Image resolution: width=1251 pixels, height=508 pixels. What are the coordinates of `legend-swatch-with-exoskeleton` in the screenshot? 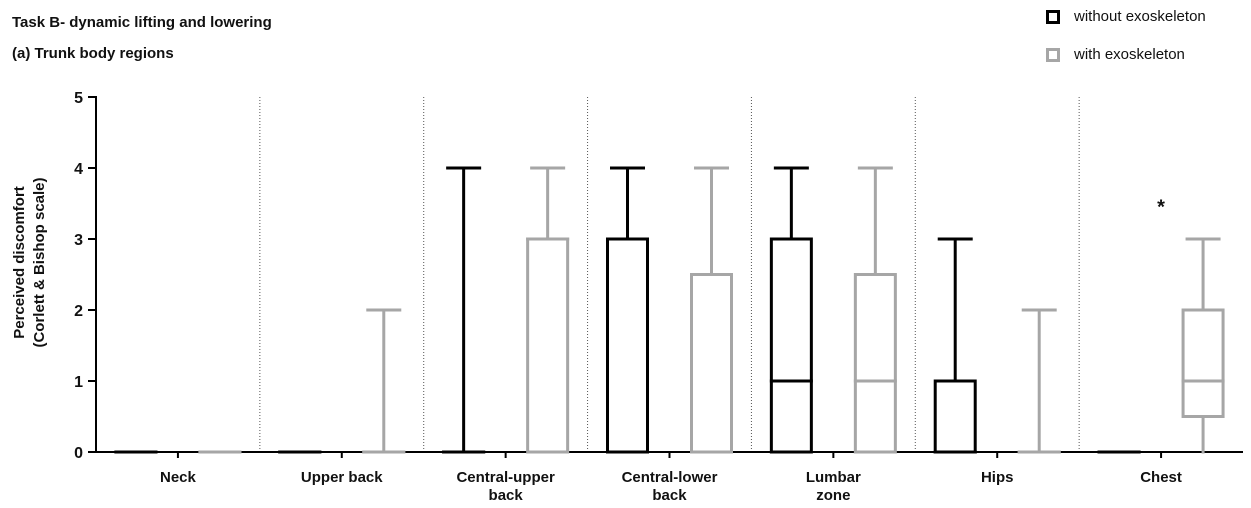 It's located at (1053, 54).